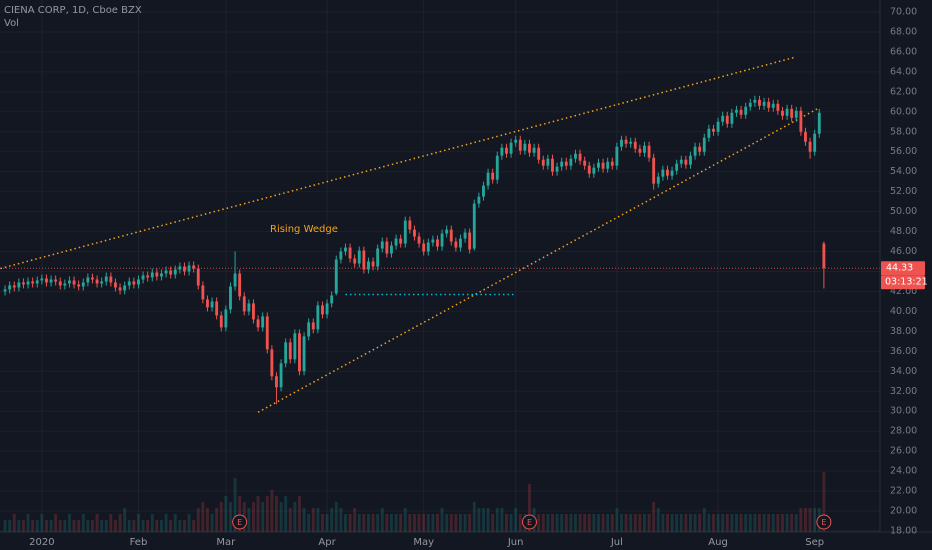  Describe the element at coordinates (327, 542) in the screenshot. I see `x-tick-label: Apr` at that location.